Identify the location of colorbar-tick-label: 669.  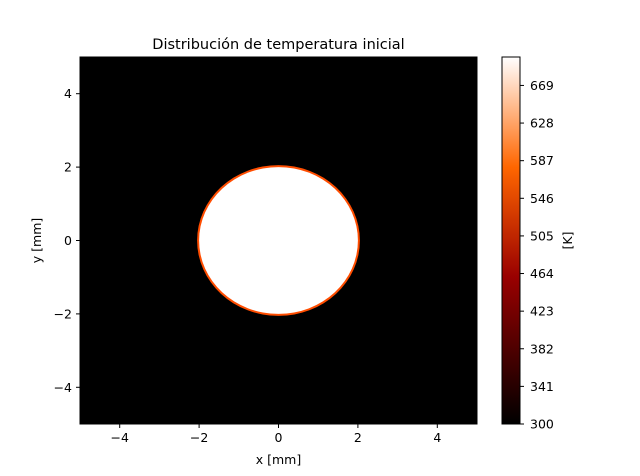
(542, 85).